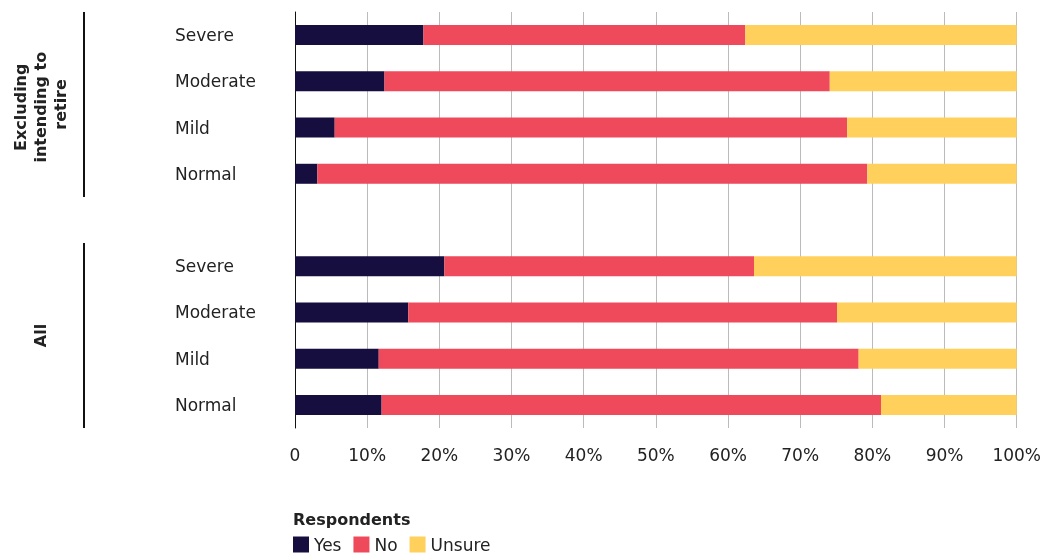 This screenshot has height=558, width=1044. What do you see at coordinates (295, 454) in the screenshot?
I see `x-tick-label: 0` at bounding box center [295, 454].